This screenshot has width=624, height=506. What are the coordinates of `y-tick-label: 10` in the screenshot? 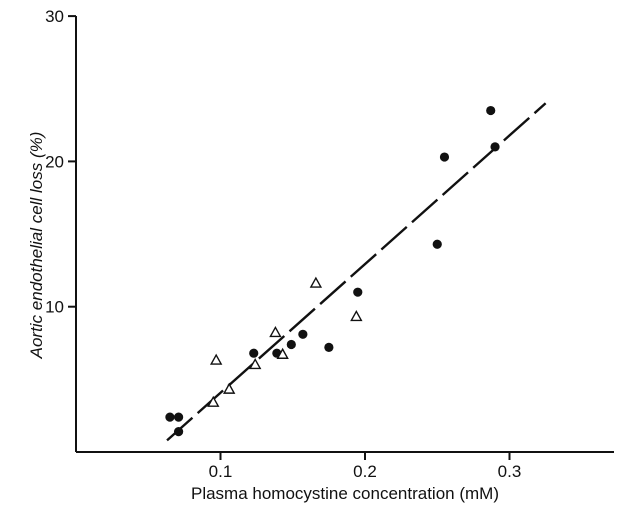 It's located at (54, 307).